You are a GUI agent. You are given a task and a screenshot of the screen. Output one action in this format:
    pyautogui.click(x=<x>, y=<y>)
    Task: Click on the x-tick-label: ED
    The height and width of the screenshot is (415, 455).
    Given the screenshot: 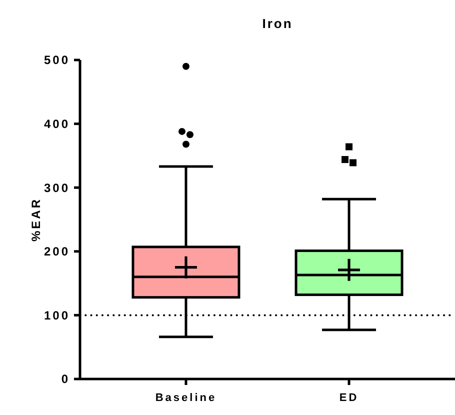 What is the action you would take?
    pyautogui.click(x=349, y=398)
    